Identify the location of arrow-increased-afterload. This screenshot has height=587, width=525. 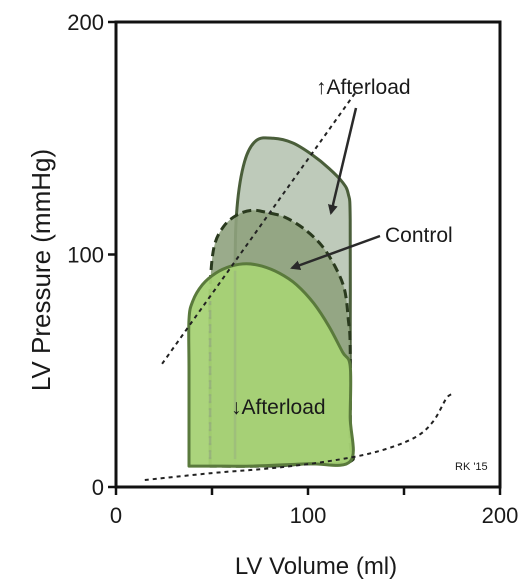
(342, 161).